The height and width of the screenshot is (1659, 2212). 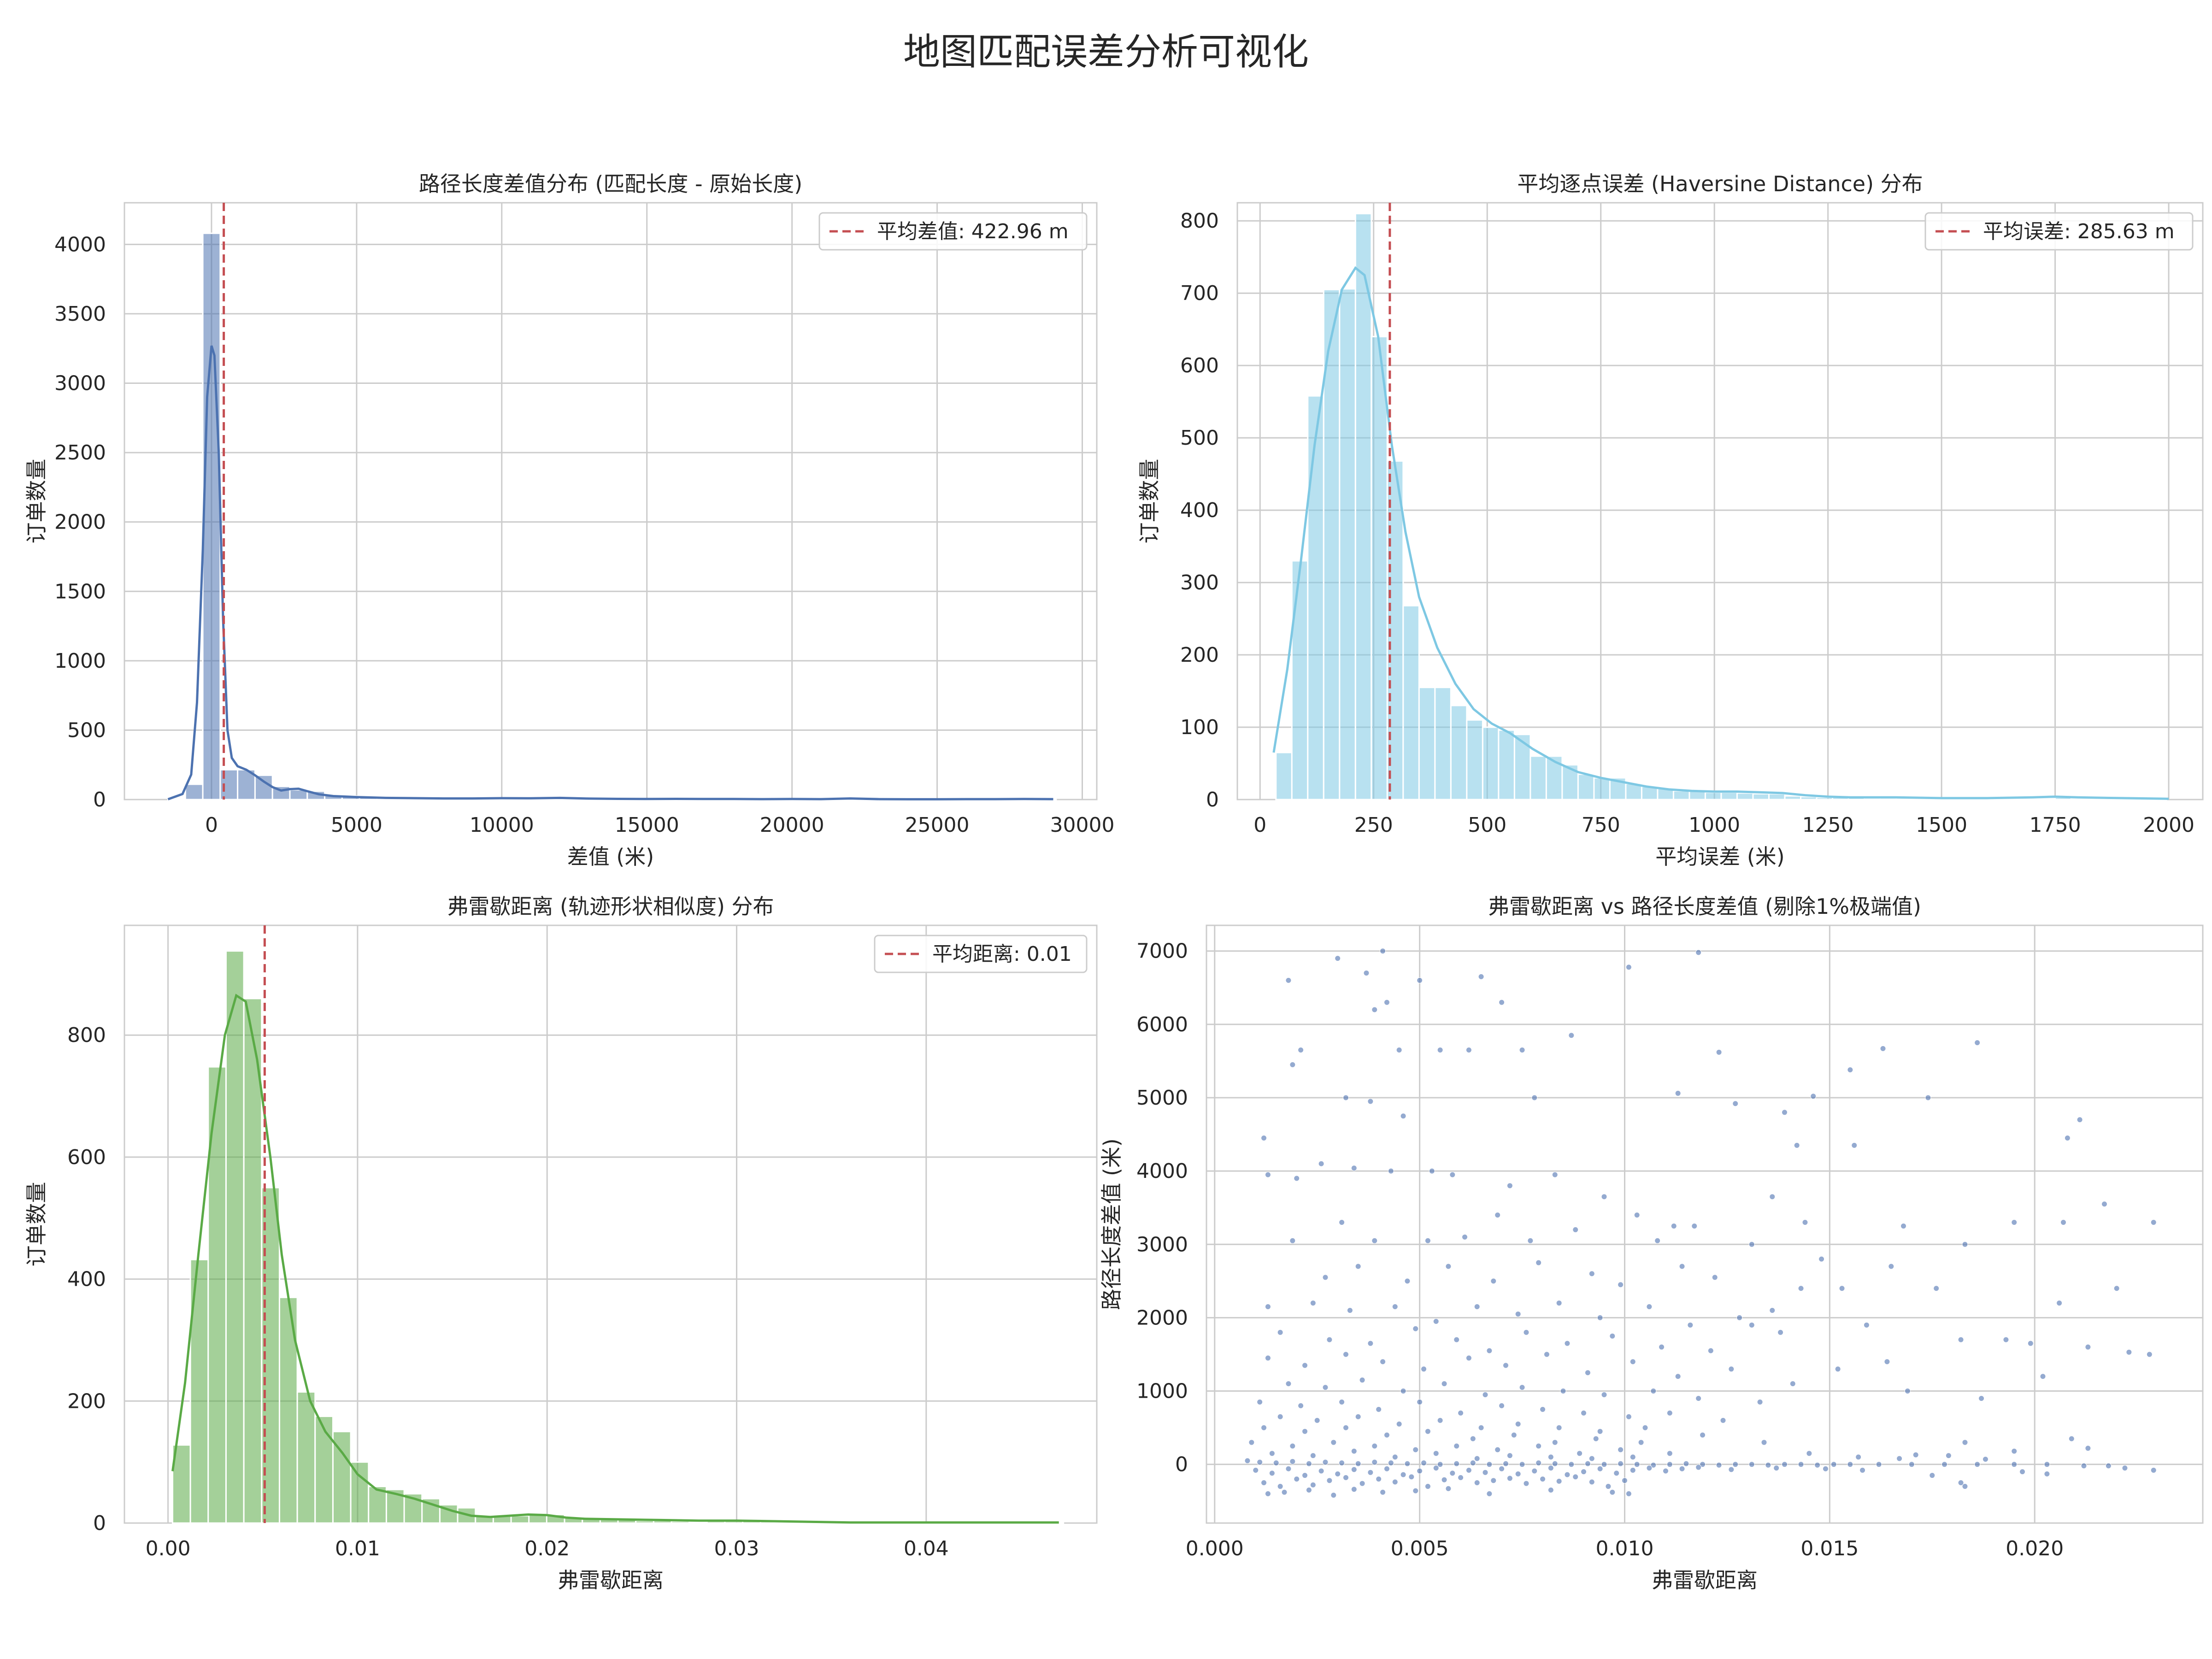 I want to click on x-tick-label: 0.02, so click(x=547, y=1548).